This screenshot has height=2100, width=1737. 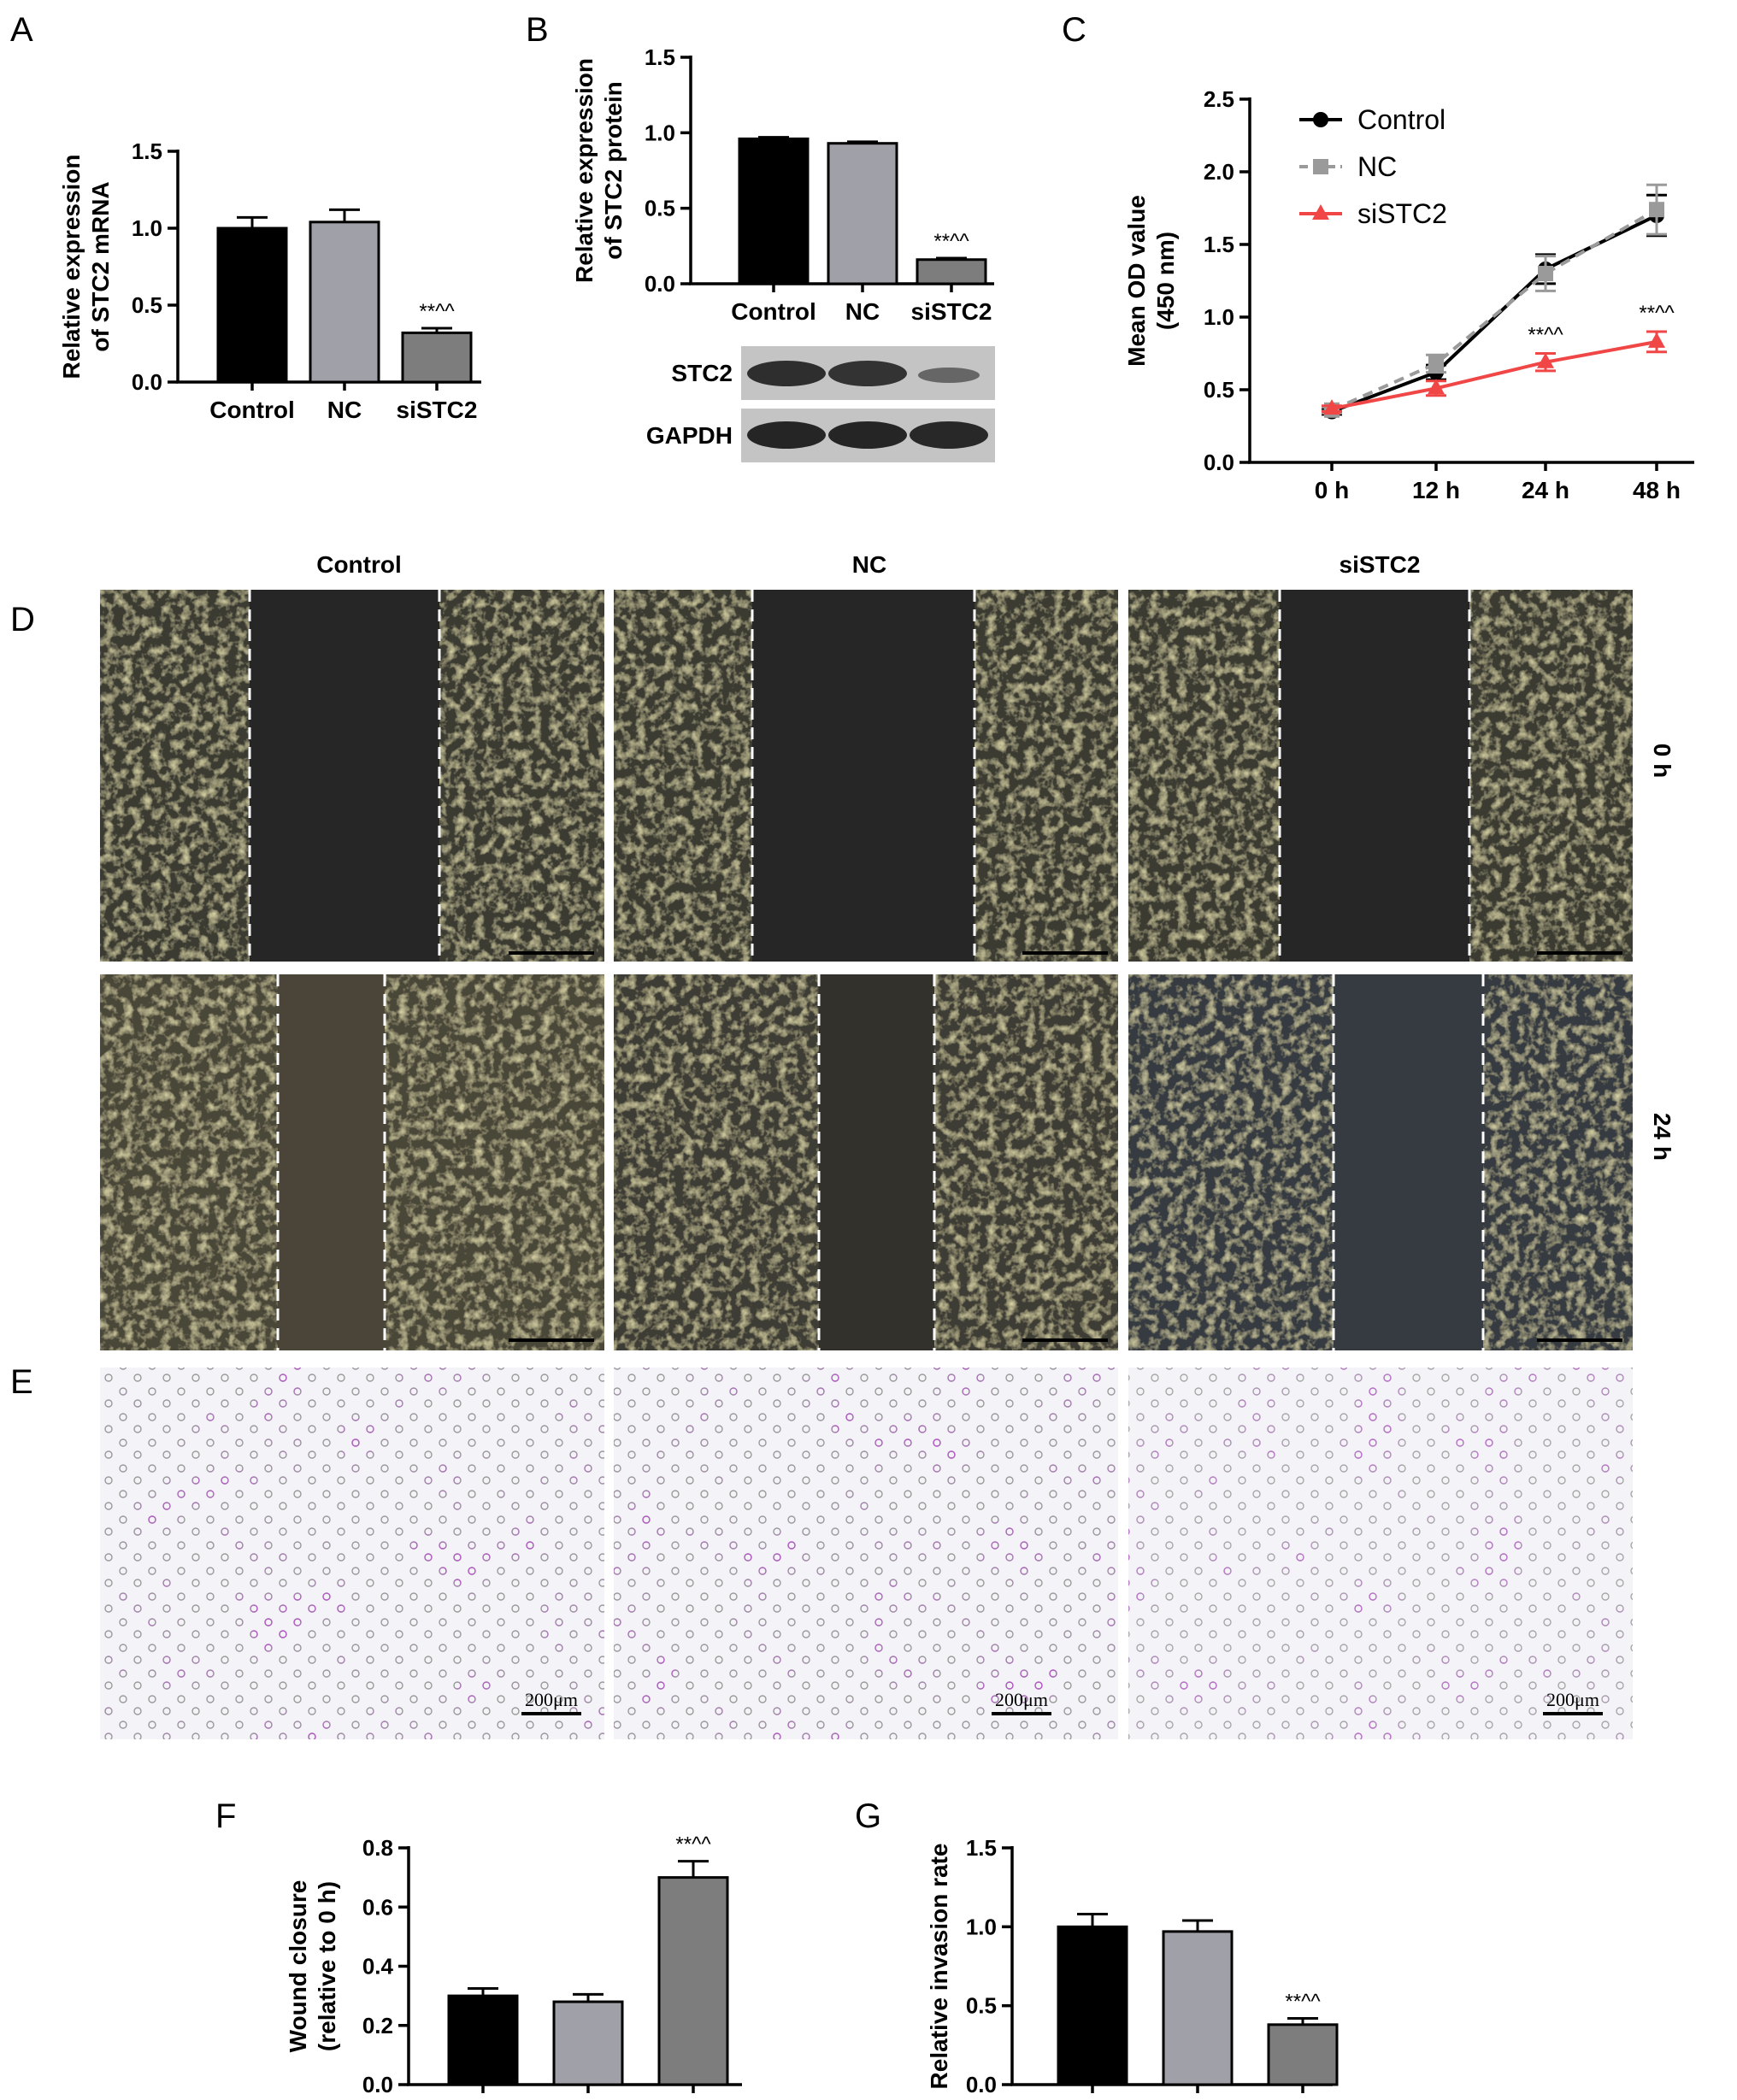 I want to click on wound-nc-0h, so click(x=866, y=776).